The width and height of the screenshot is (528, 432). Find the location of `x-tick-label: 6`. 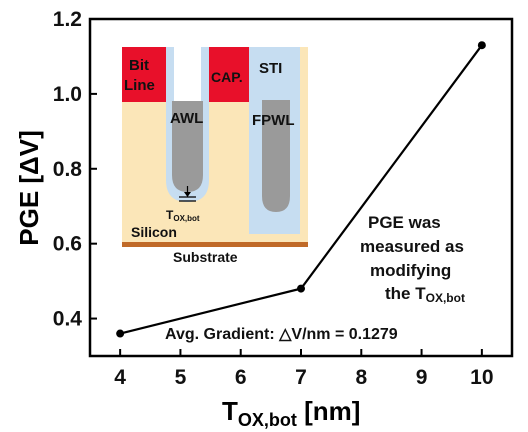

x-tick-label: 6 is located at coordinates (241, 377).